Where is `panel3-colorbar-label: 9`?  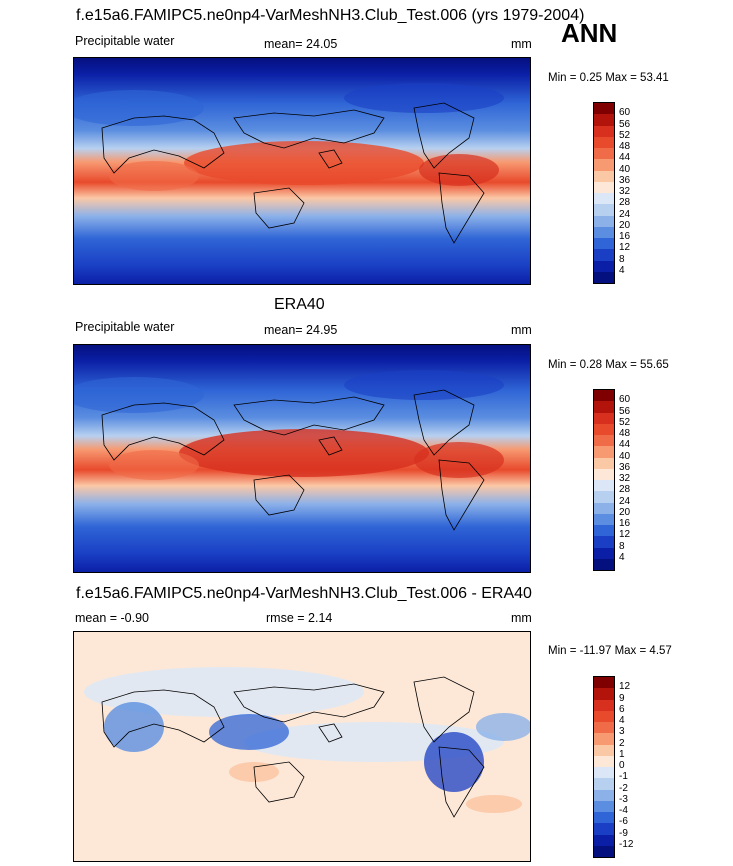
panel3-colorbar-label: 9 is located at coordinates (622, 698).